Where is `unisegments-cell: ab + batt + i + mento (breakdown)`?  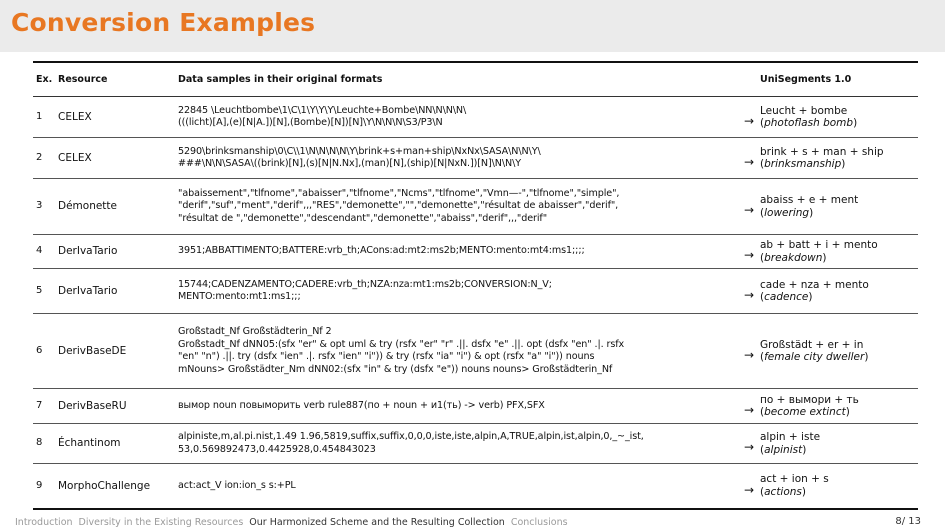
unisegments-cell: ab + batt + i + mento (breakdown) is located at coordinates (839, 251).